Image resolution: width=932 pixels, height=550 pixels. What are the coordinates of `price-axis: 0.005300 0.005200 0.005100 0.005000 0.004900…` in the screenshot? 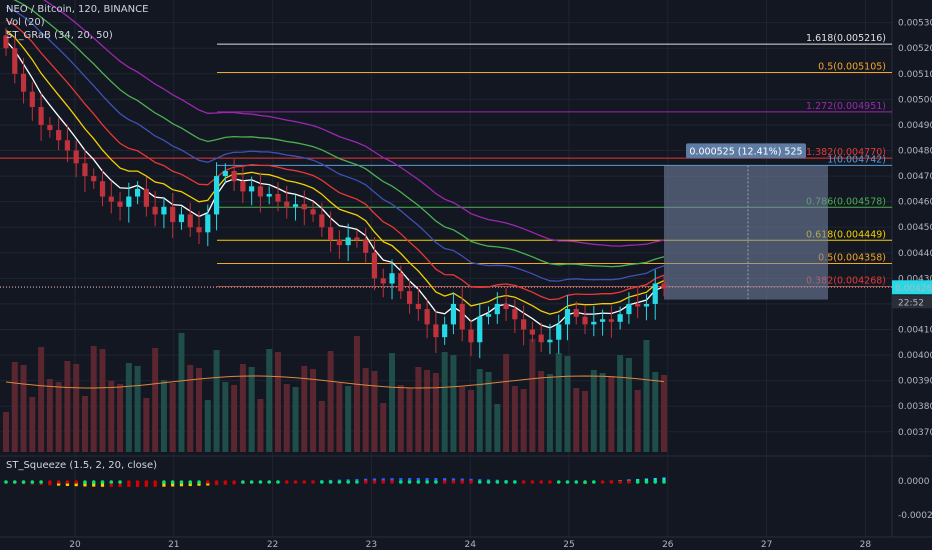 It's located at (912, 270).